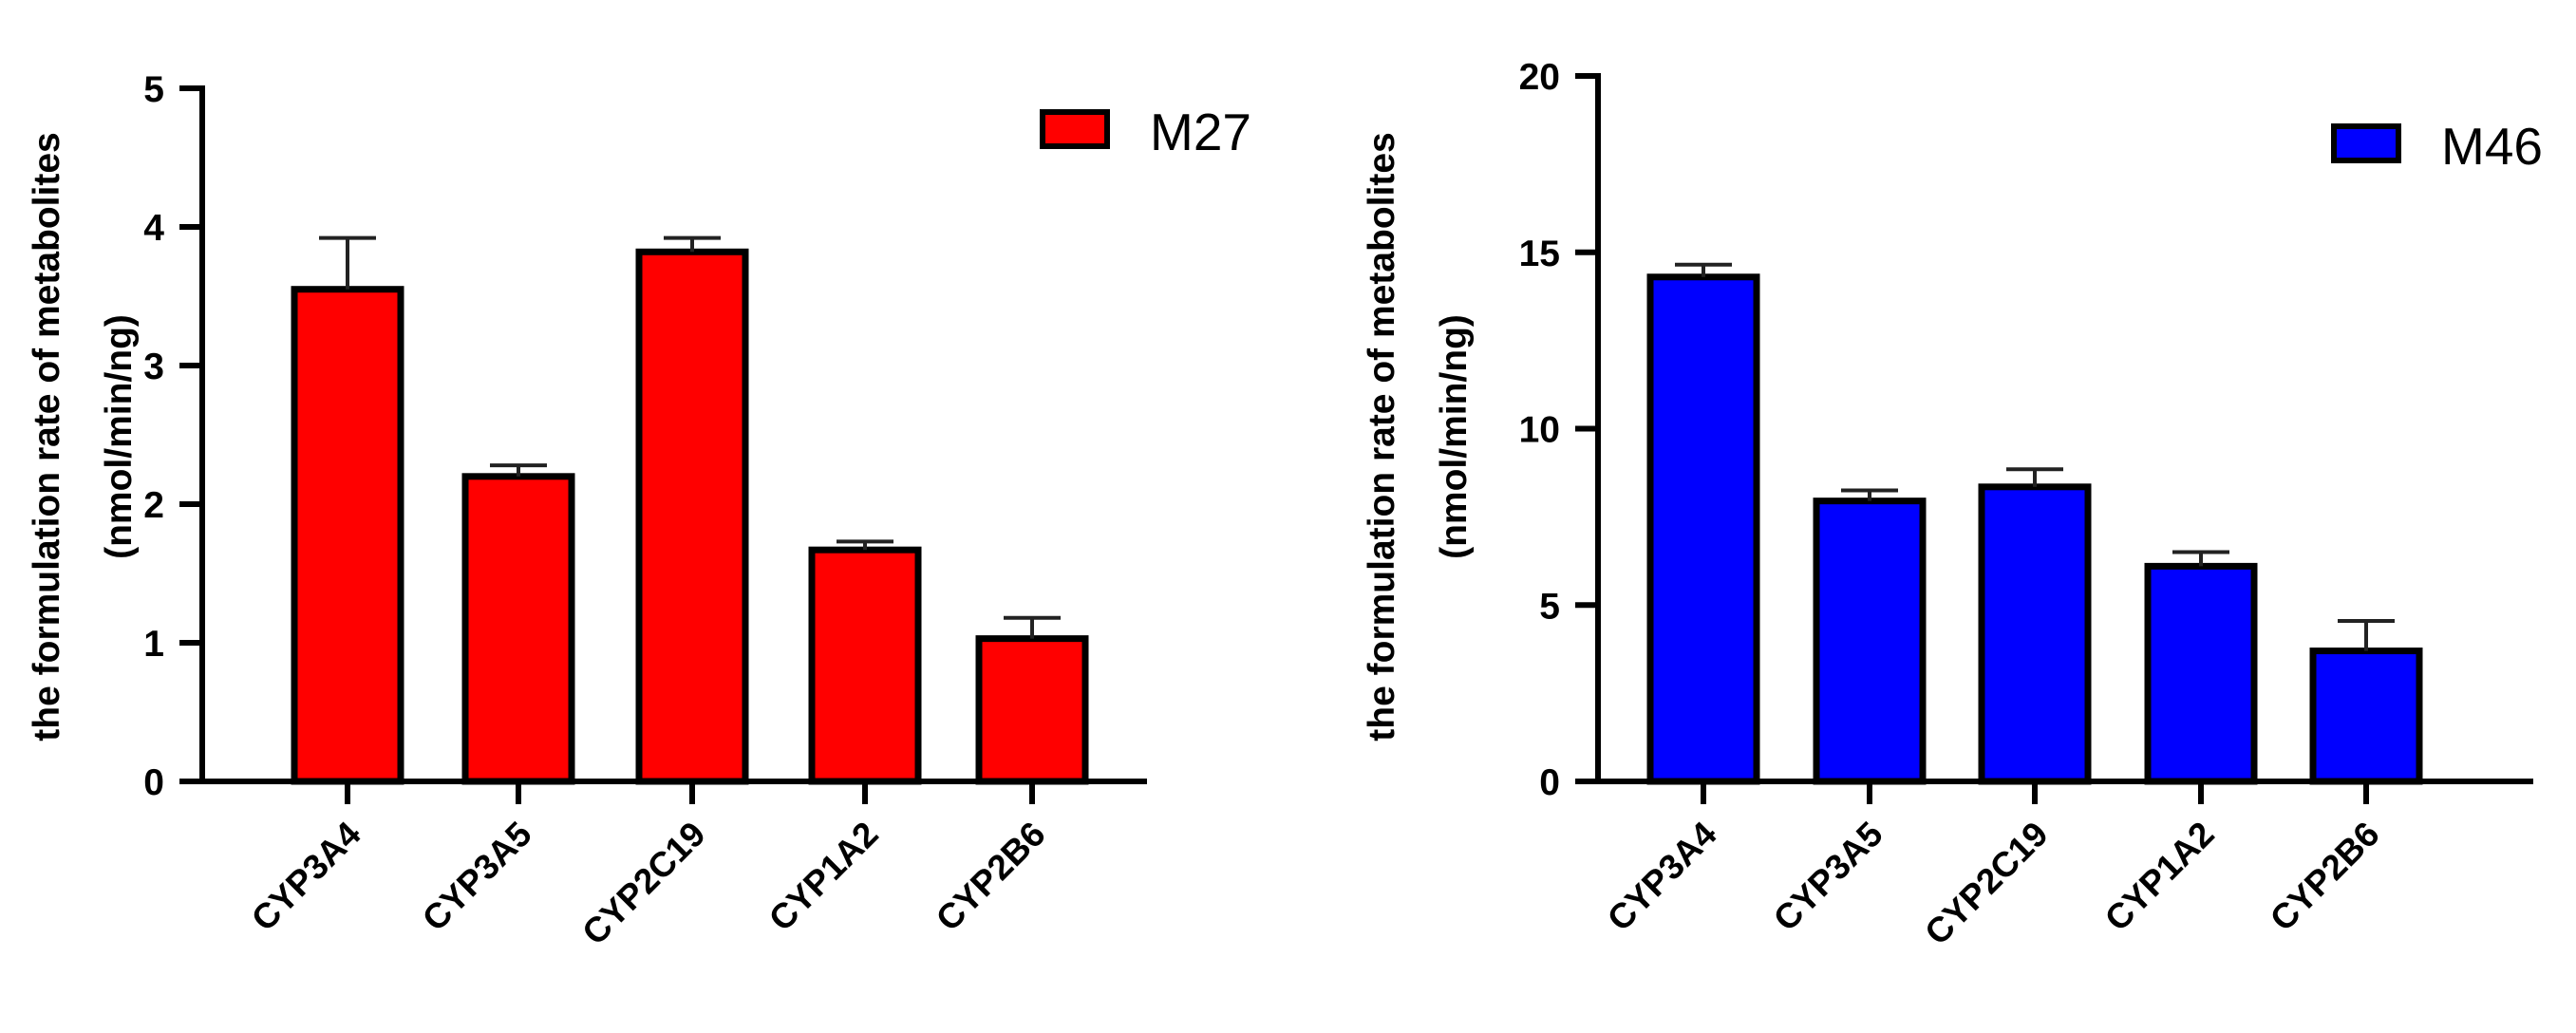  Describe the element at coordinates (153, 505) in the screenshot. I see `y-tick-label: 2` at that location.